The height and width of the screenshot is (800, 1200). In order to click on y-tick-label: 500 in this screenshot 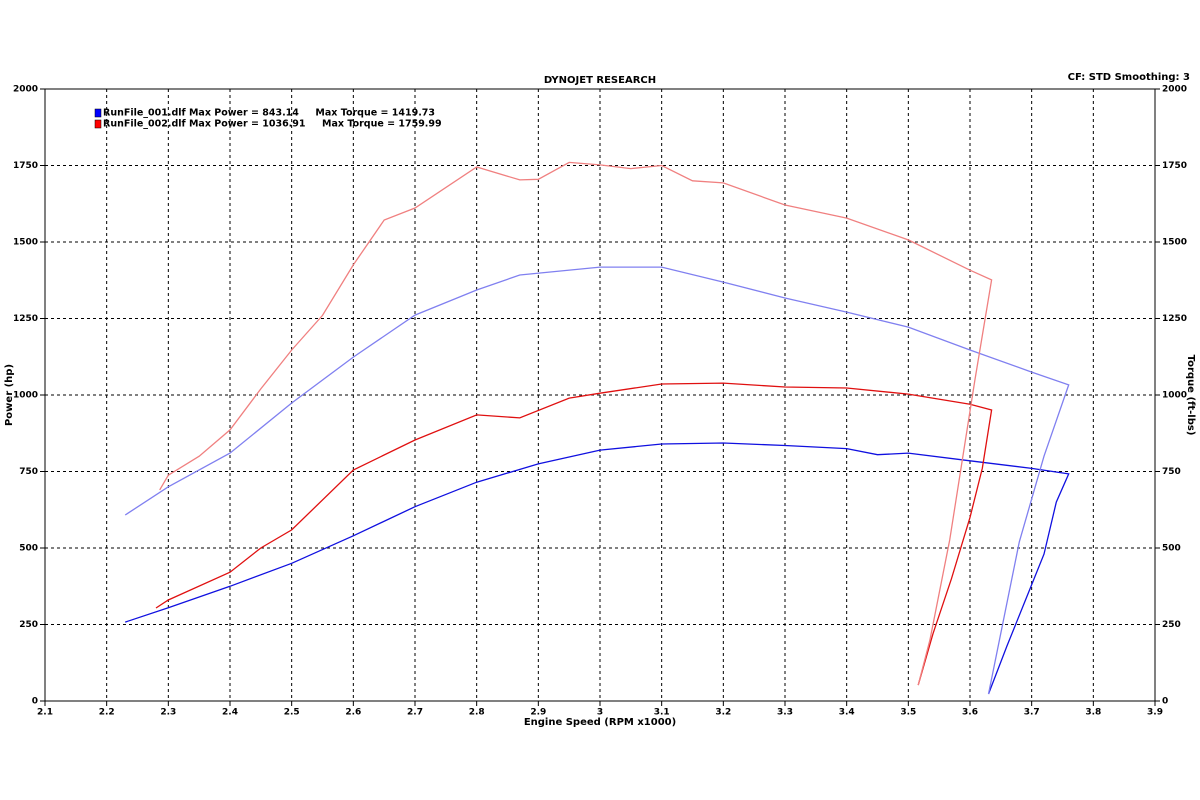, I will do `click(28, 549)`.